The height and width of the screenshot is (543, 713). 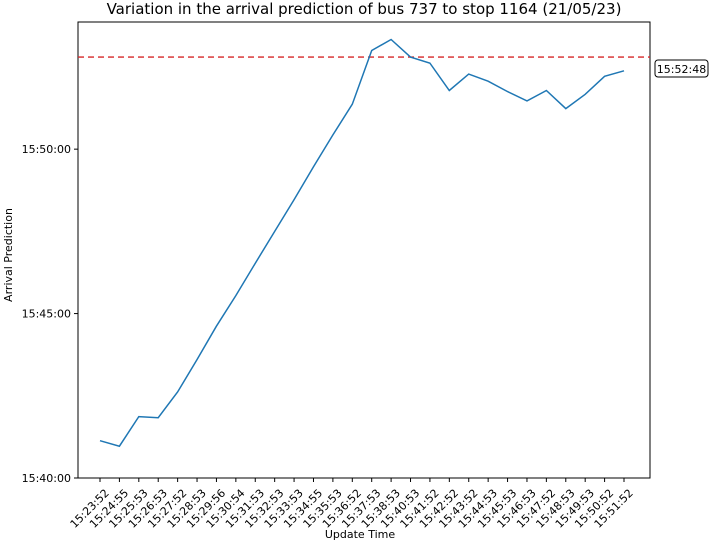 What do you see at coordinates (46, 478) in the screenshot?
I see `y-tick-label: 15:40:00` at bounding box center [46, 478].